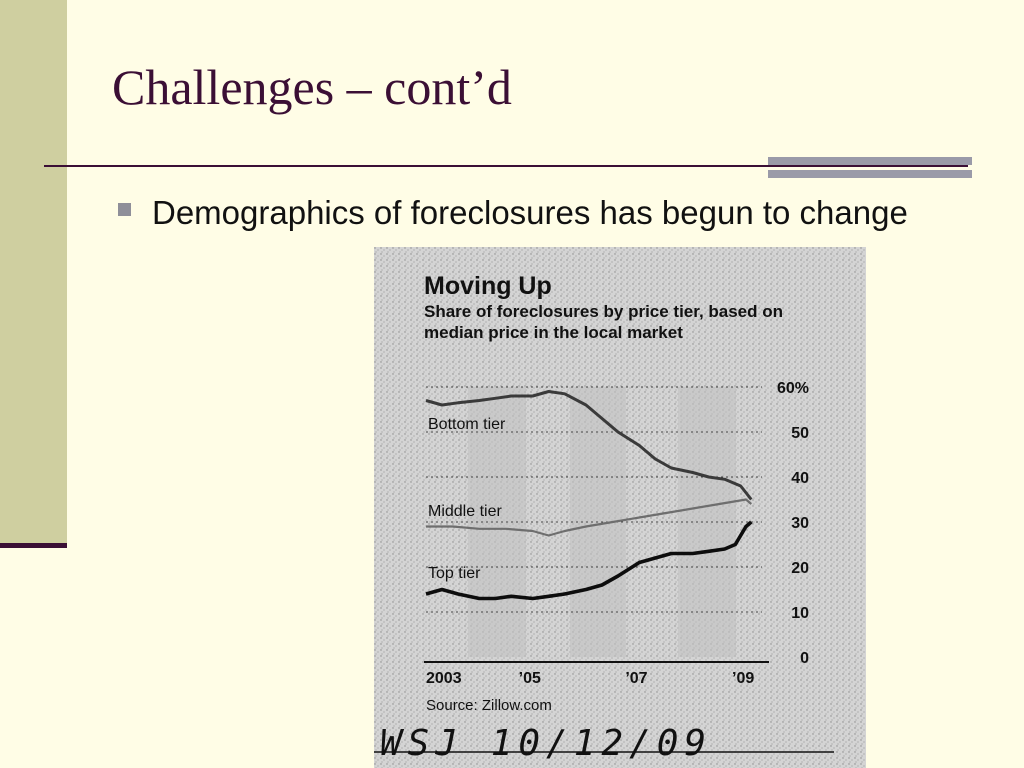 This screenshot has height=768, width=1024. What do you see at coordinates (444, 678) in the screenshot?
I see `x-tick-label: 2003` at bounding box center [444, 678].